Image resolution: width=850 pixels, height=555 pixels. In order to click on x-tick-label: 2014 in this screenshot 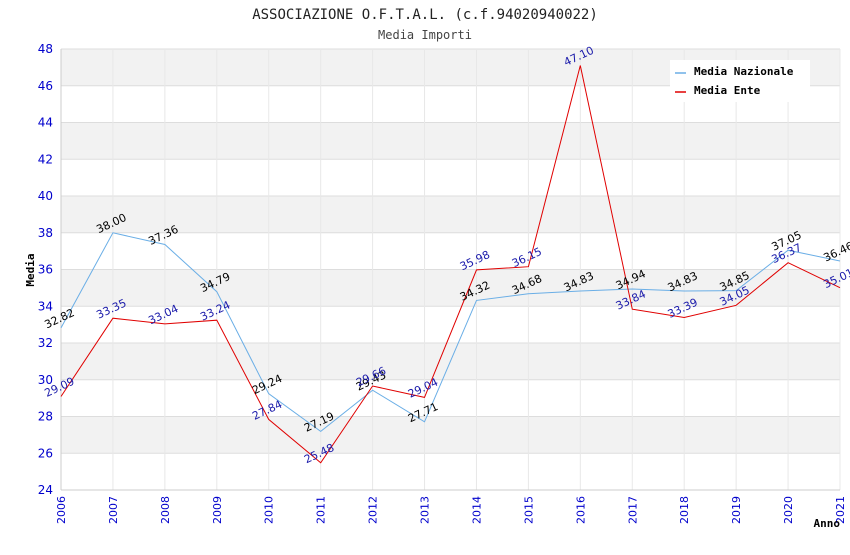, I will do `click(476, 510)`.